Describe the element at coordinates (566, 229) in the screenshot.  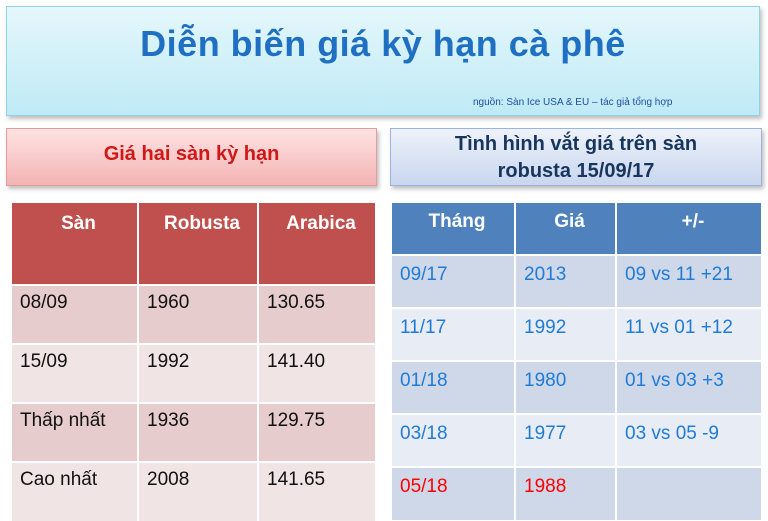
I see `column-header: Giá` at that location.